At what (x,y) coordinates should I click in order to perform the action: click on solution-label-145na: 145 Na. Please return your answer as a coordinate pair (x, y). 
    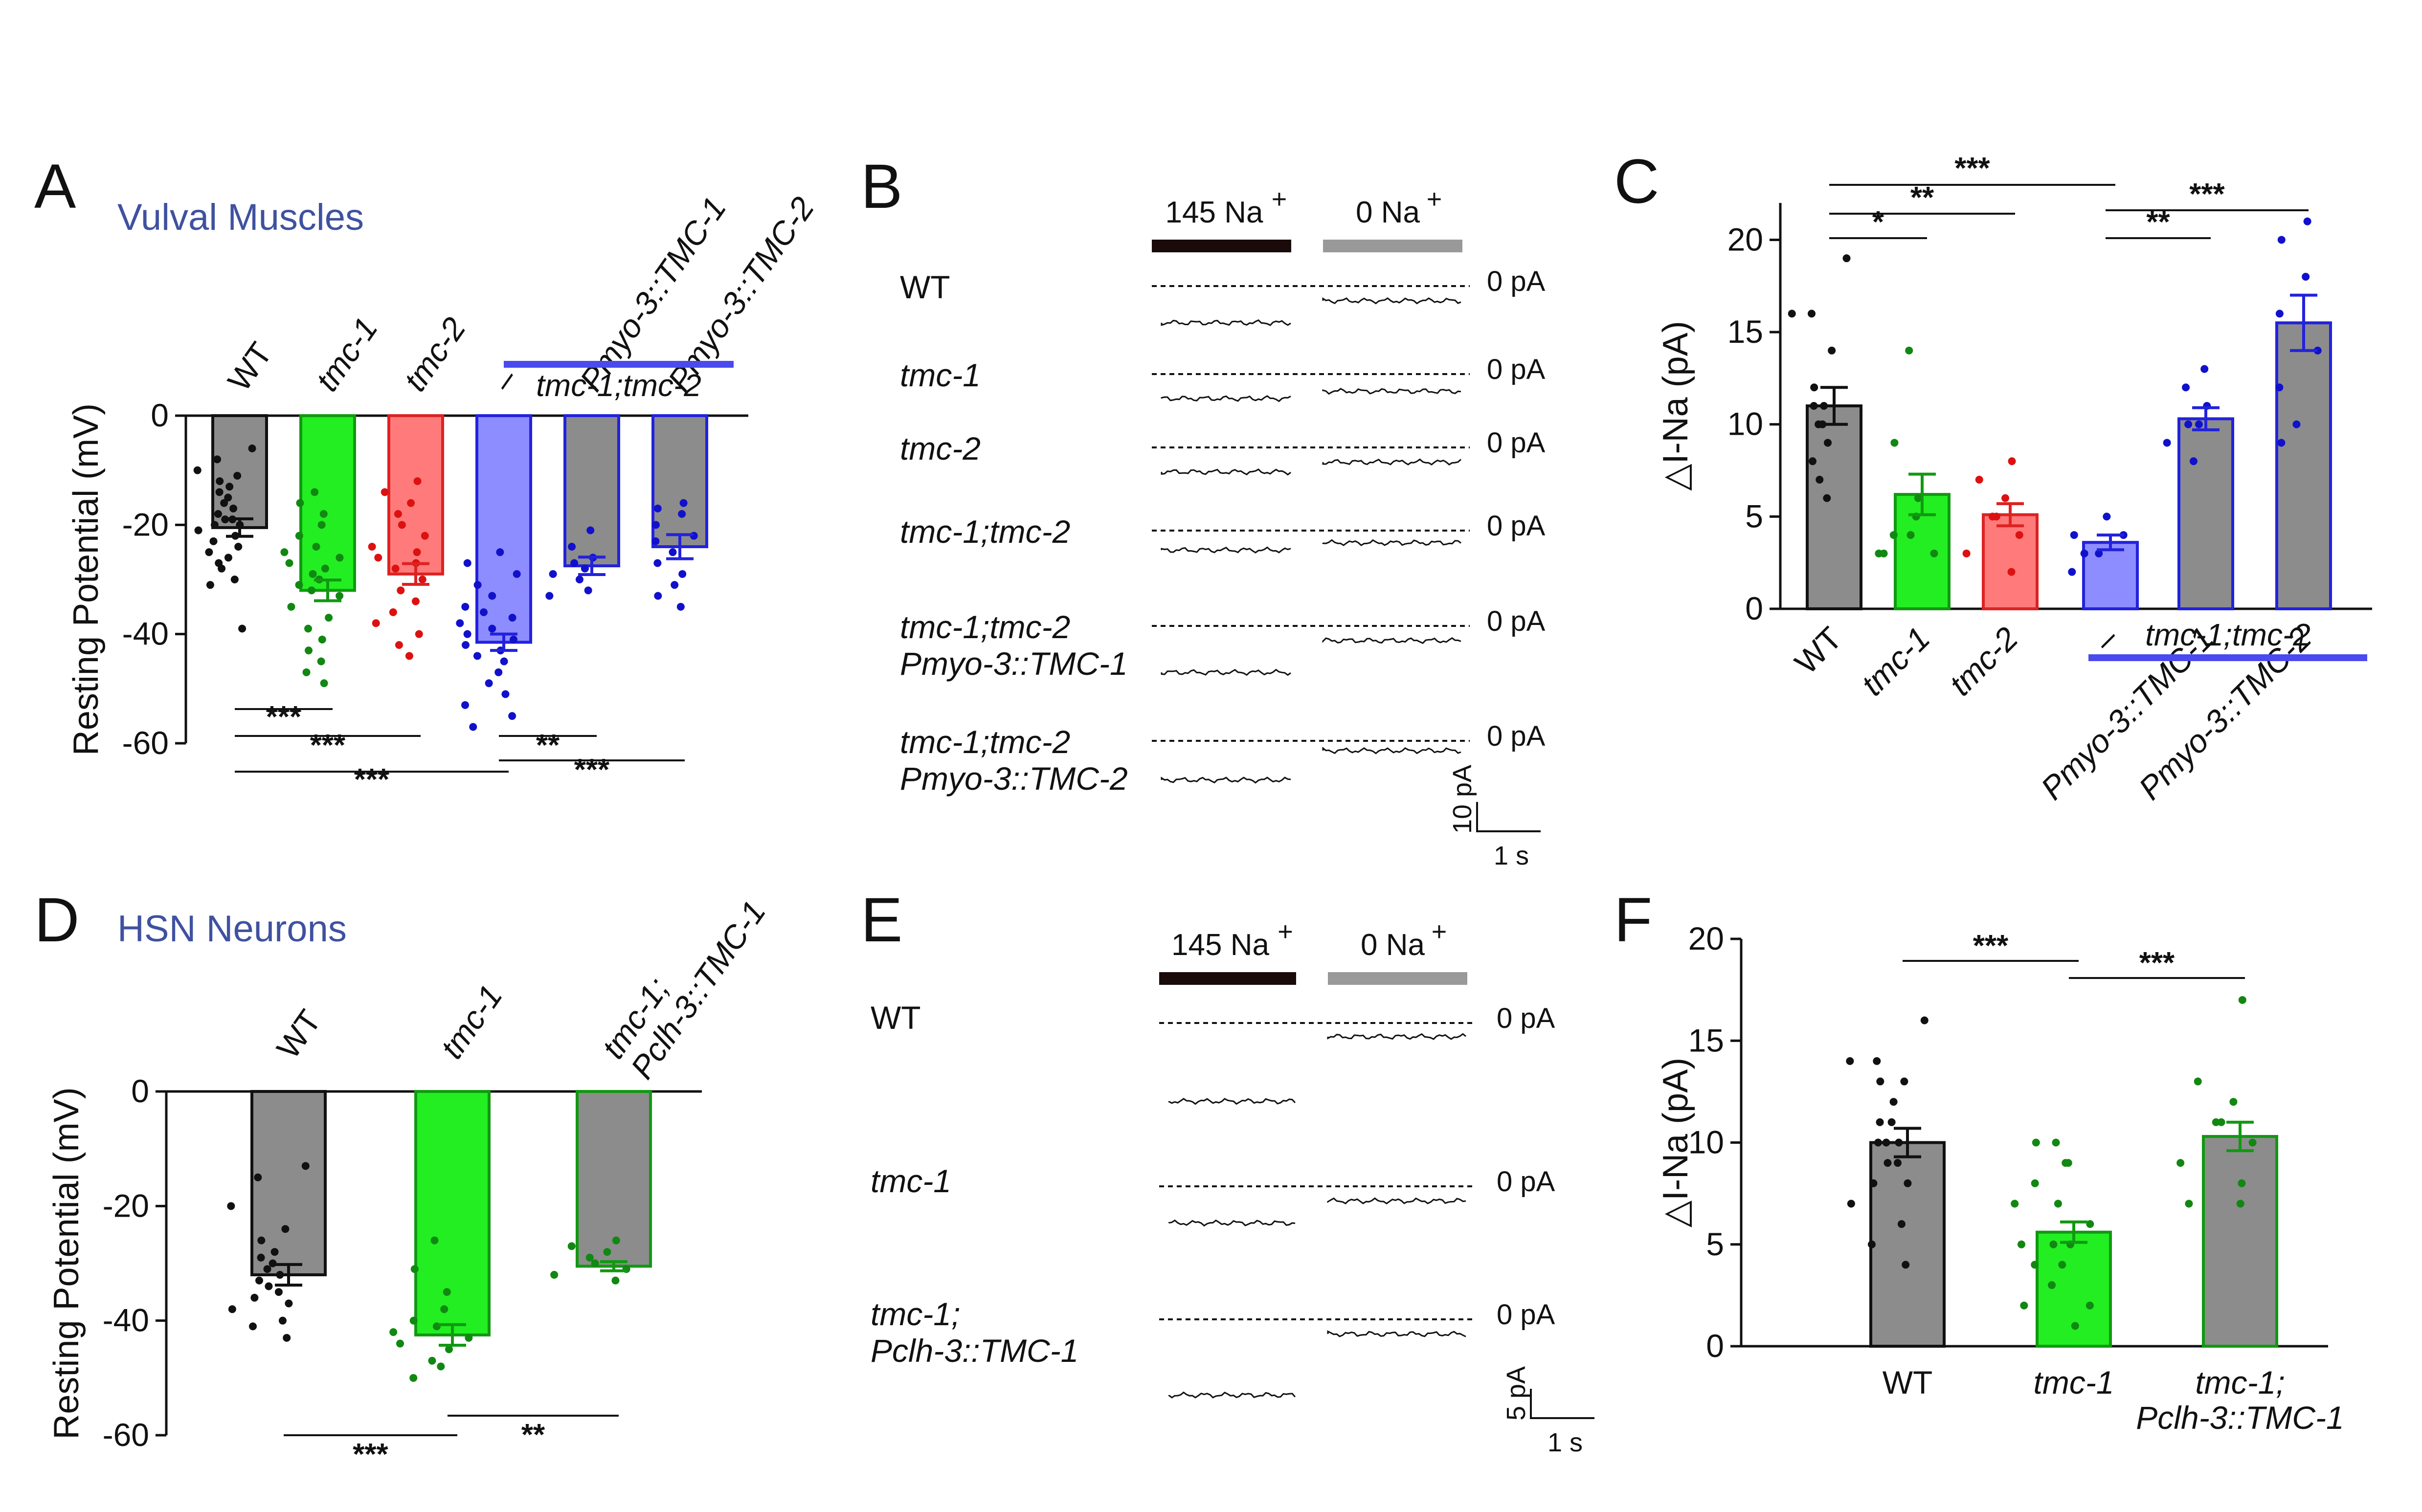
    Looking at the image, I should click on (1220, 945).